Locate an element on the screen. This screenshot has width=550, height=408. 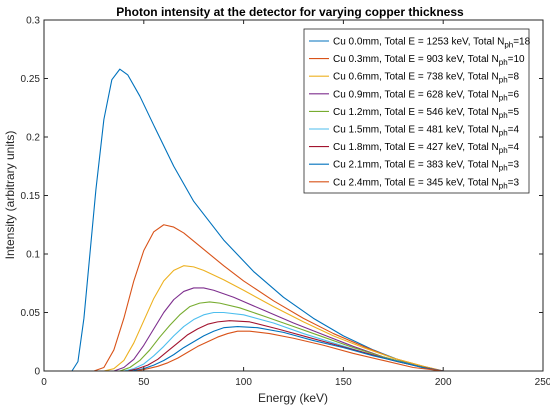
y-tick-label: 0.1 is located at coordinates (33, 255).